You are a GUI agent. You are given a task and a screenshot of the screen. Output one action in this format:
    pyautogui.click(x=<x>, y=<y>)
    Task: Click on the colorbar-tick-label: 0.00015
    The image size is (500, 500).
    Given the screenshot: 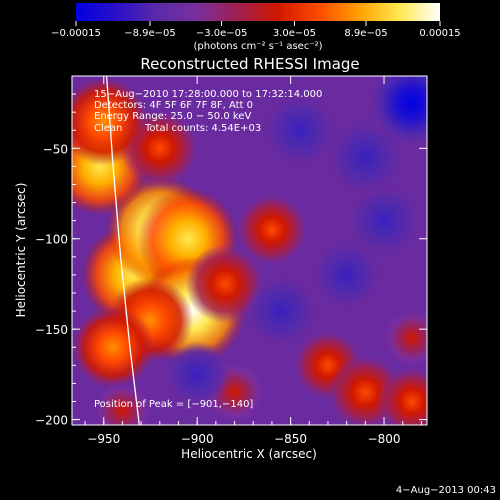 What is the action you would take?
    pyautogui.click(x=439, y=33)
    